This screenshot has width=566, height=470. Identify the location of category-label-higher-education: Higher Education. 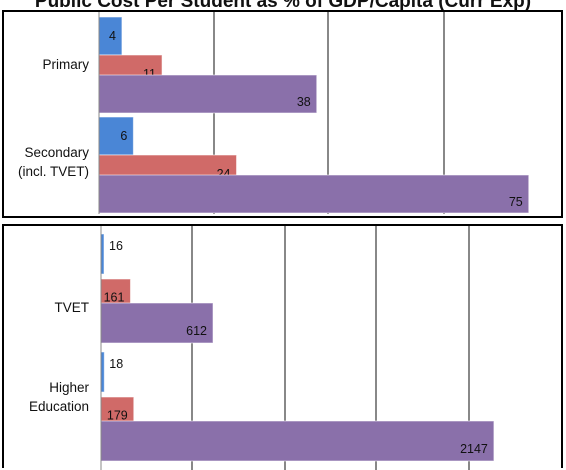
(59, 397).